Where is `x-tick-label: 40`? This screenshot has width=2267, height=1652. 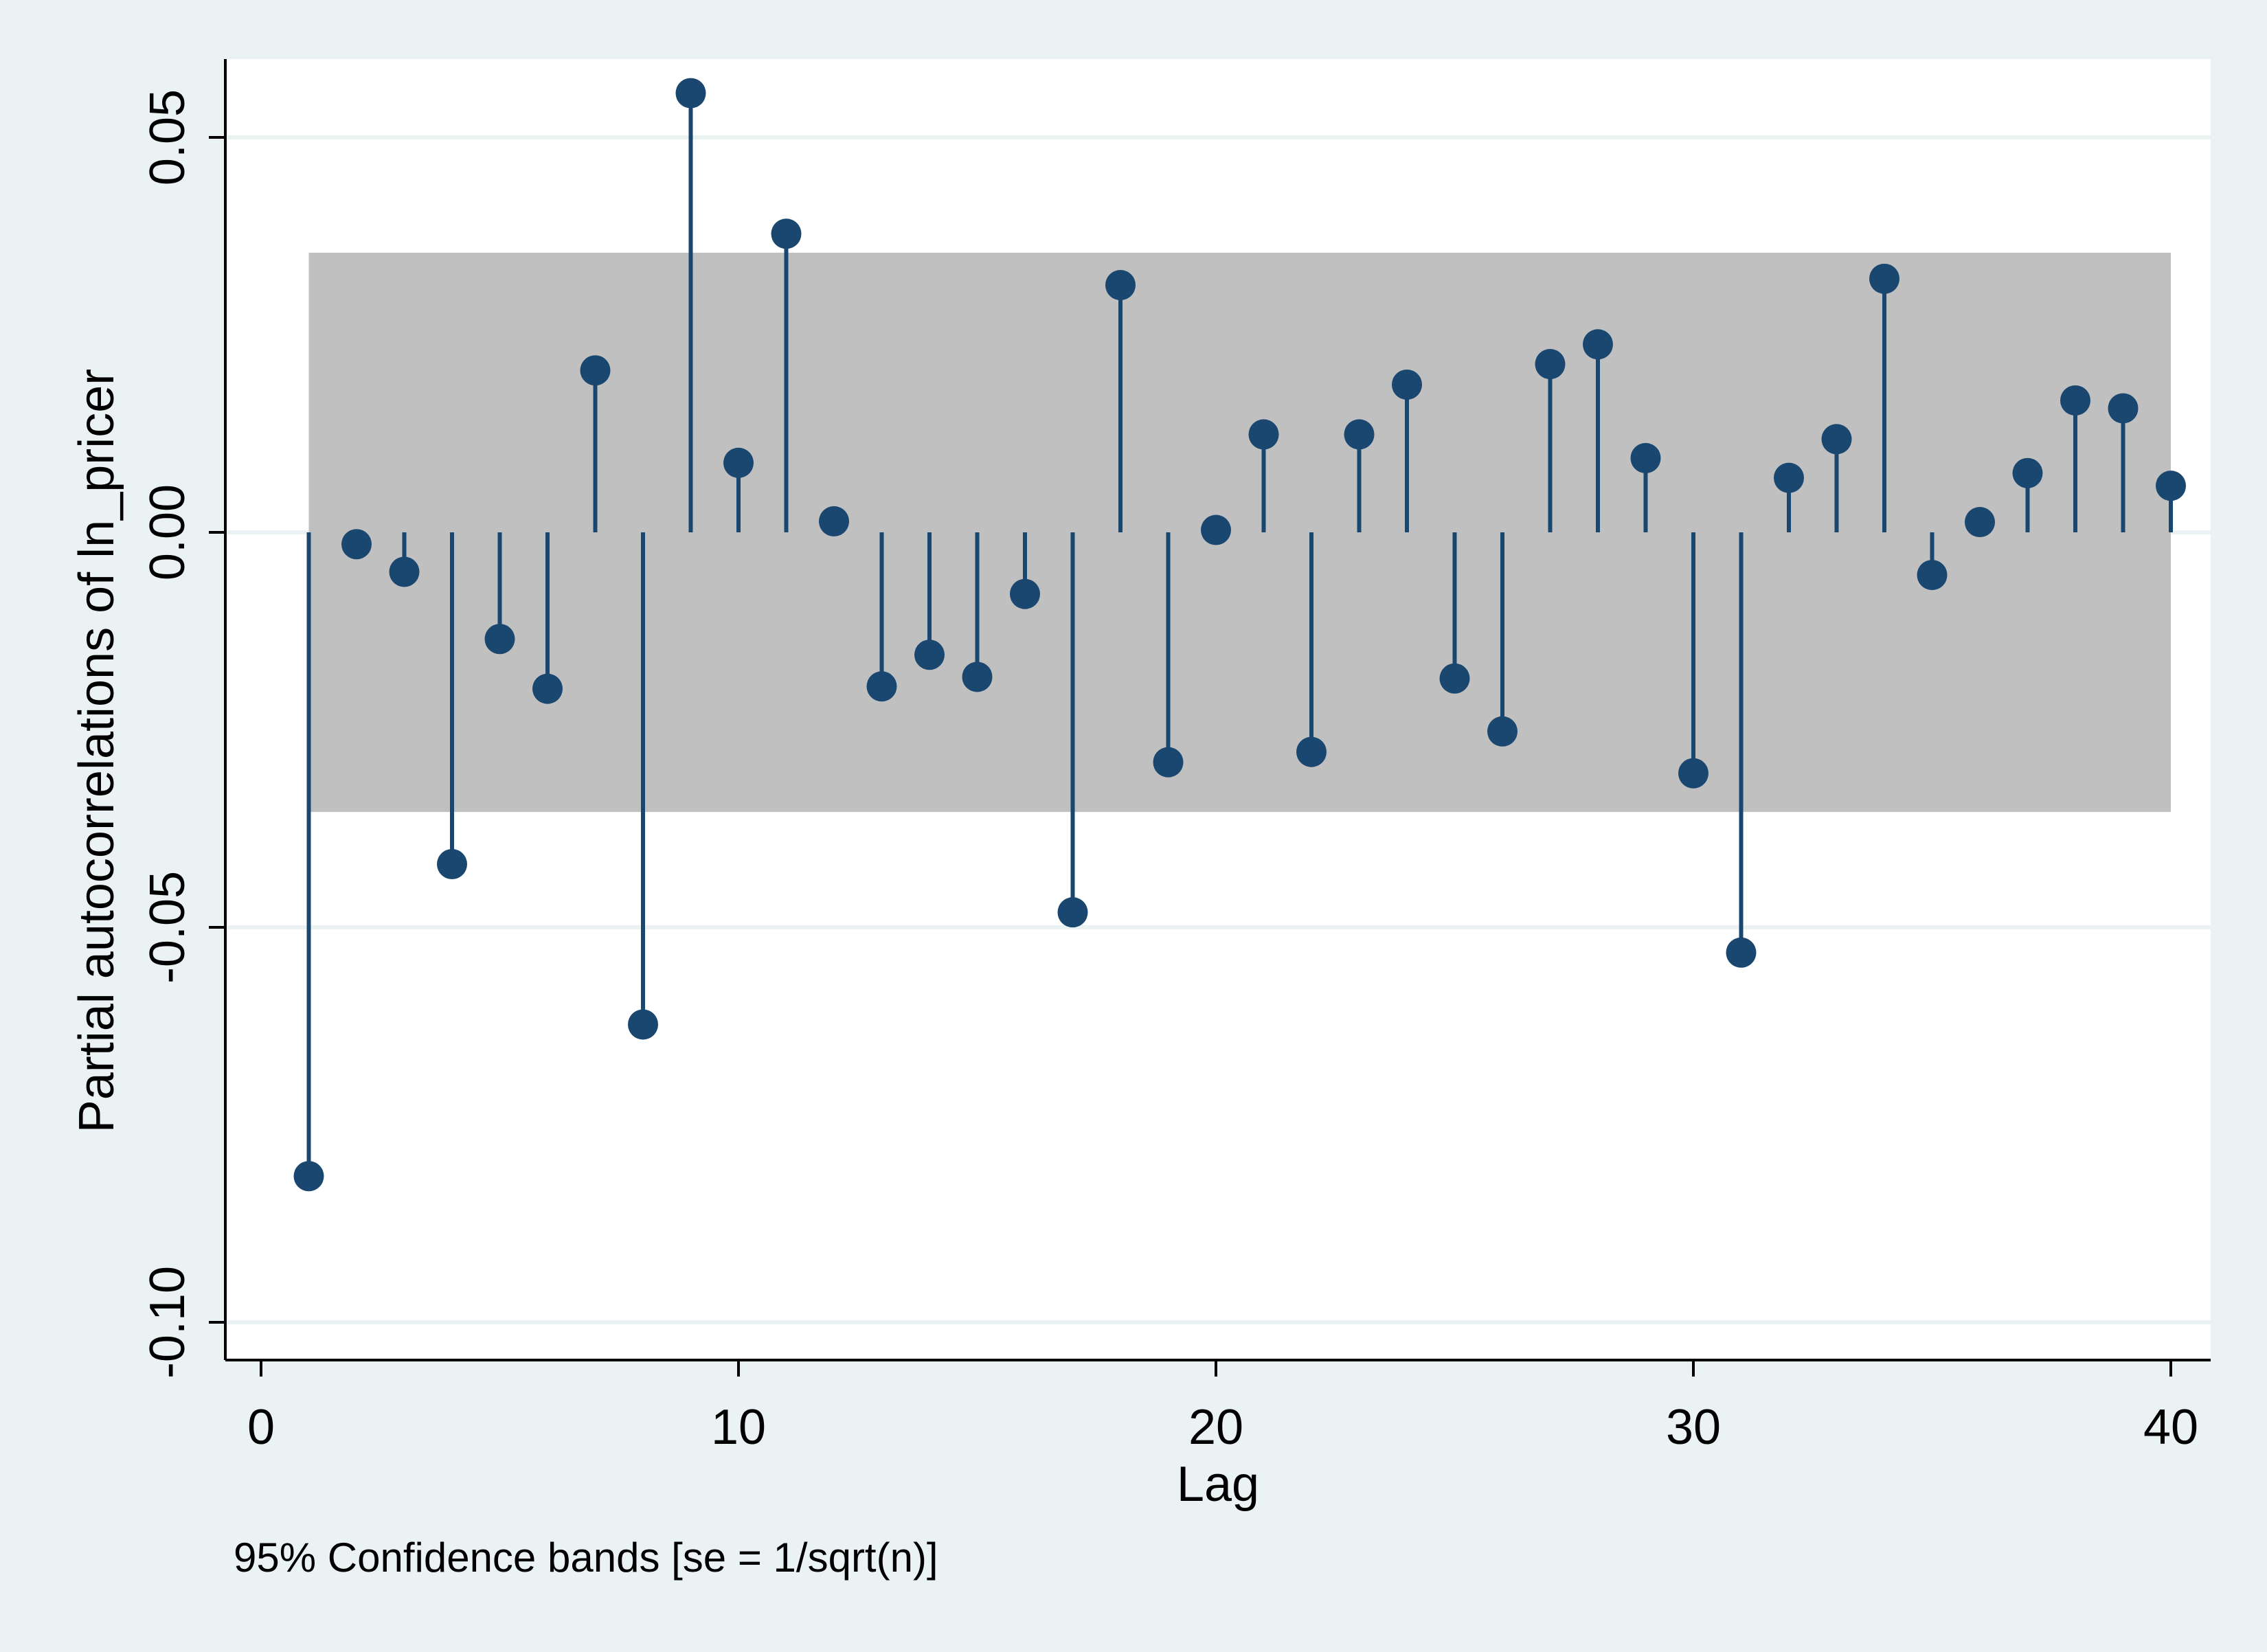
x-tick-label: 40 is located at coordinates (2171, 1428).